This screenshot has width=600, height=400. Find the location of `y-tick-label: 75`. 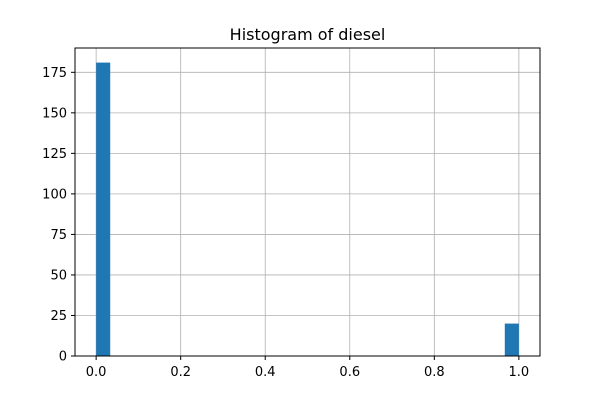

y-tick-label: 75 is located at coordinates (58, 235).